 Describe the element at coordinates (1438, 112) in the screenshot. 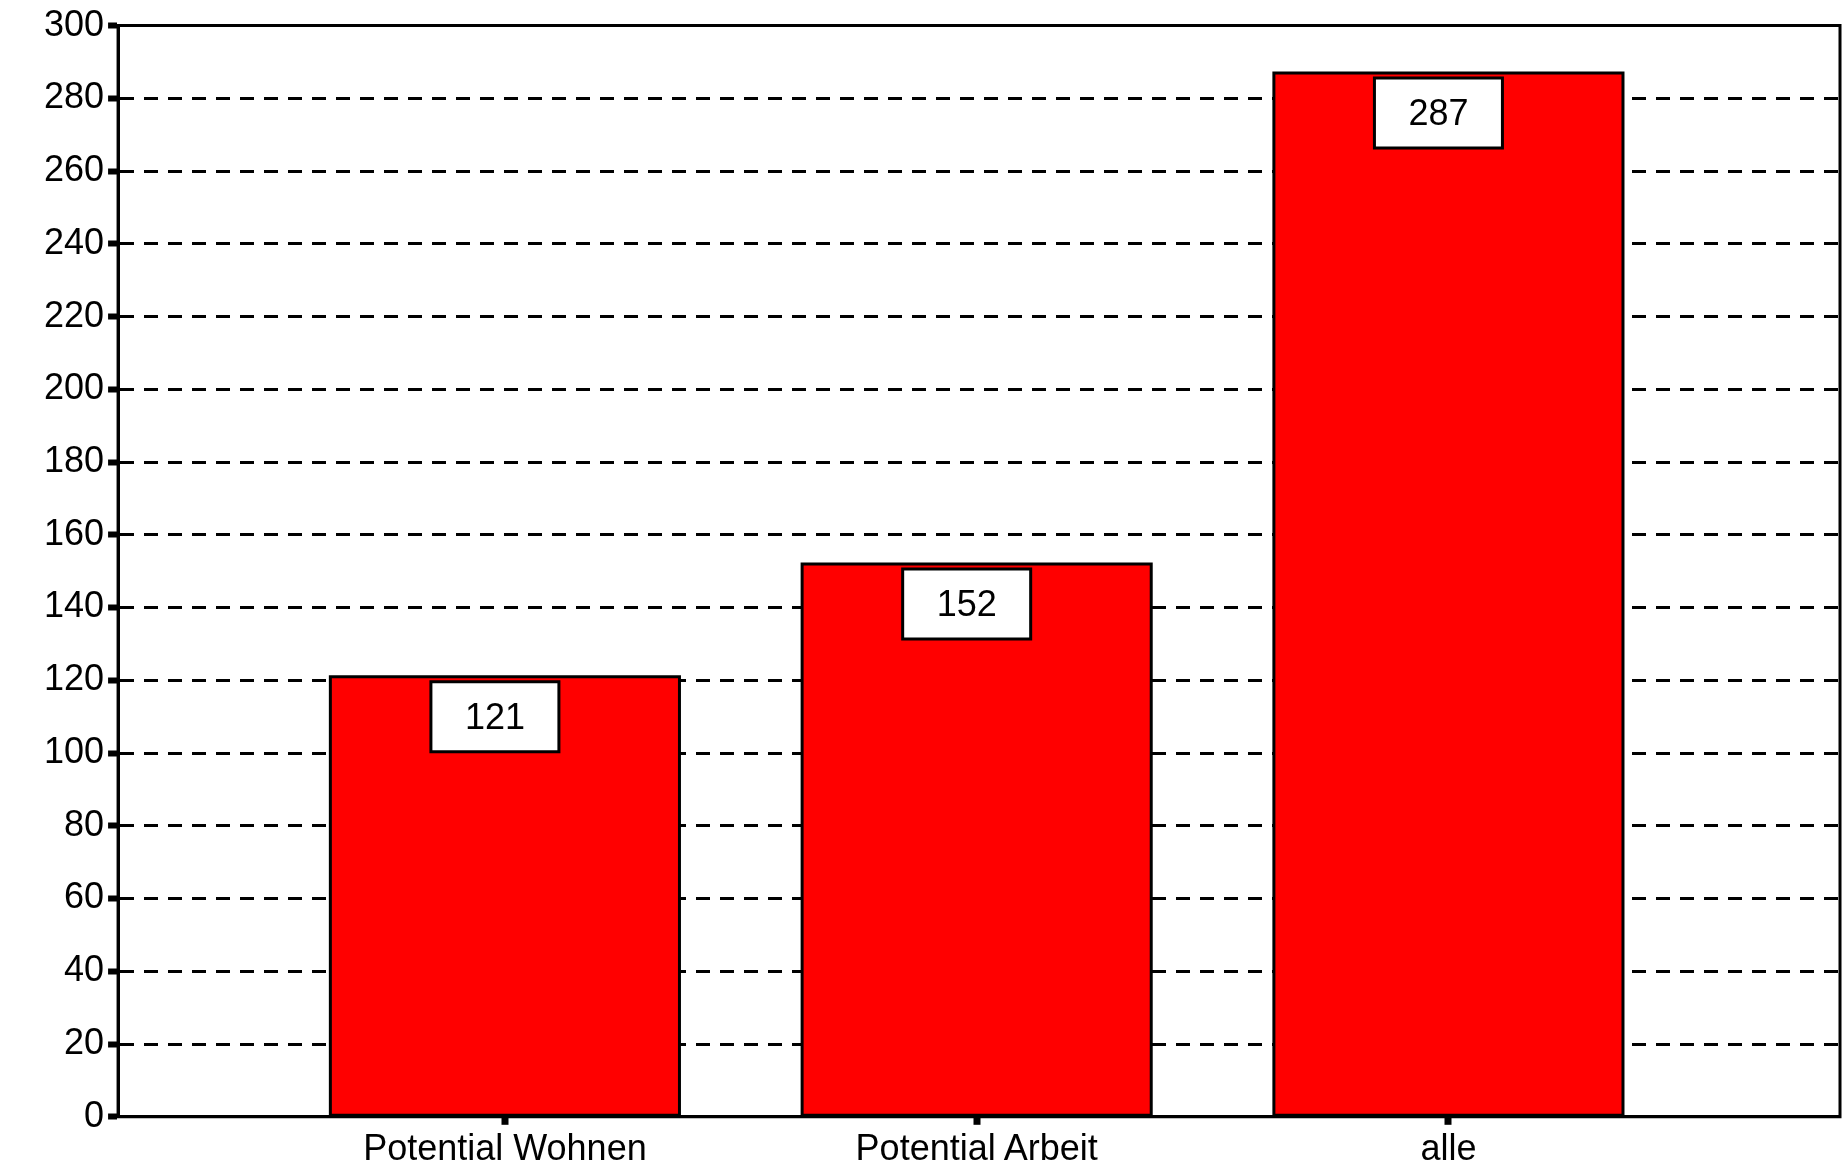

I see `data-label: 287` at that location.